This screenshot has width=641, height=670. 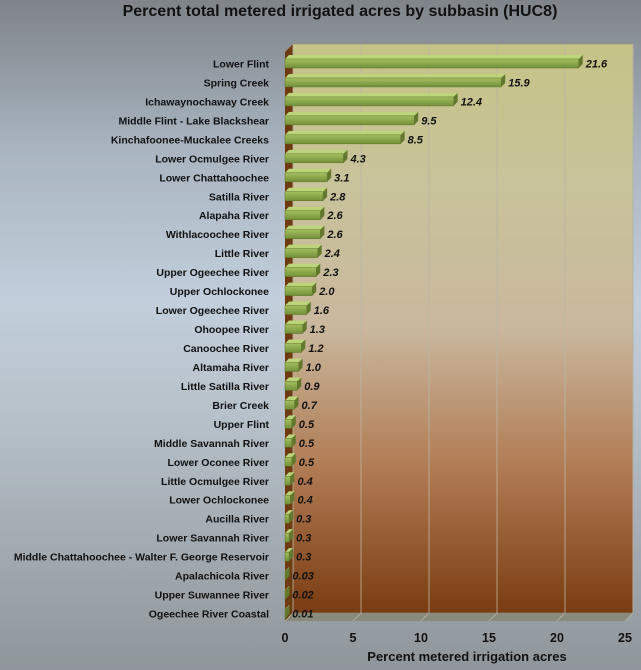 I want to click on plot-floor, so click(x=459, y=617).